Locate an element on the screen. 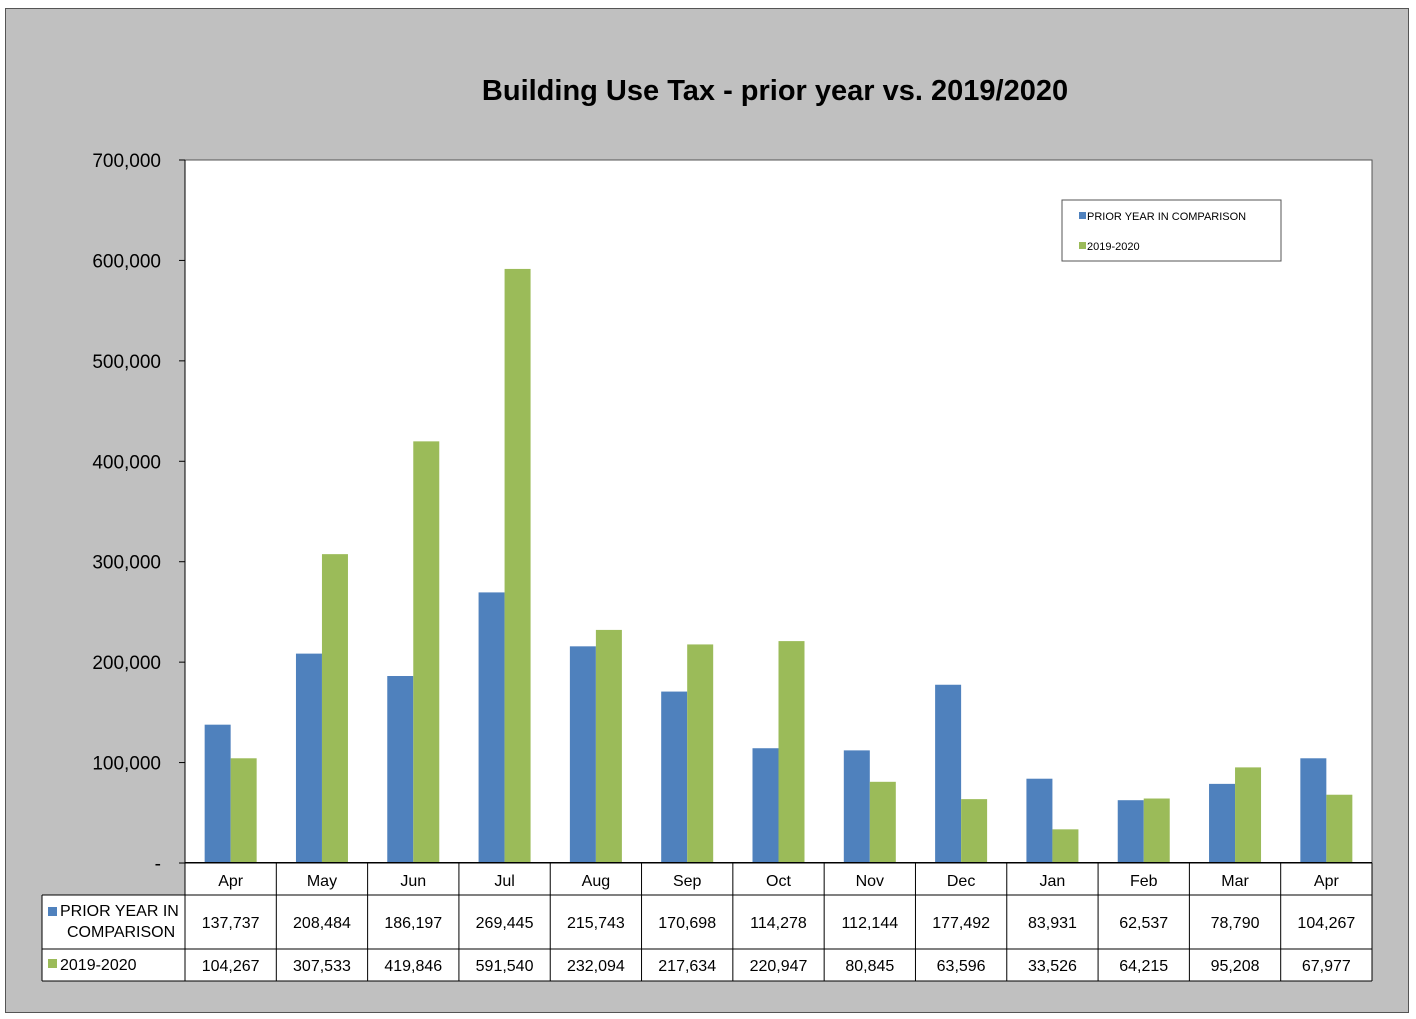 Image resolution: width=1416 pixels, height=1019 pixels. table-cell-2019-2020: 232,094 is located at coordinates (596, 966).